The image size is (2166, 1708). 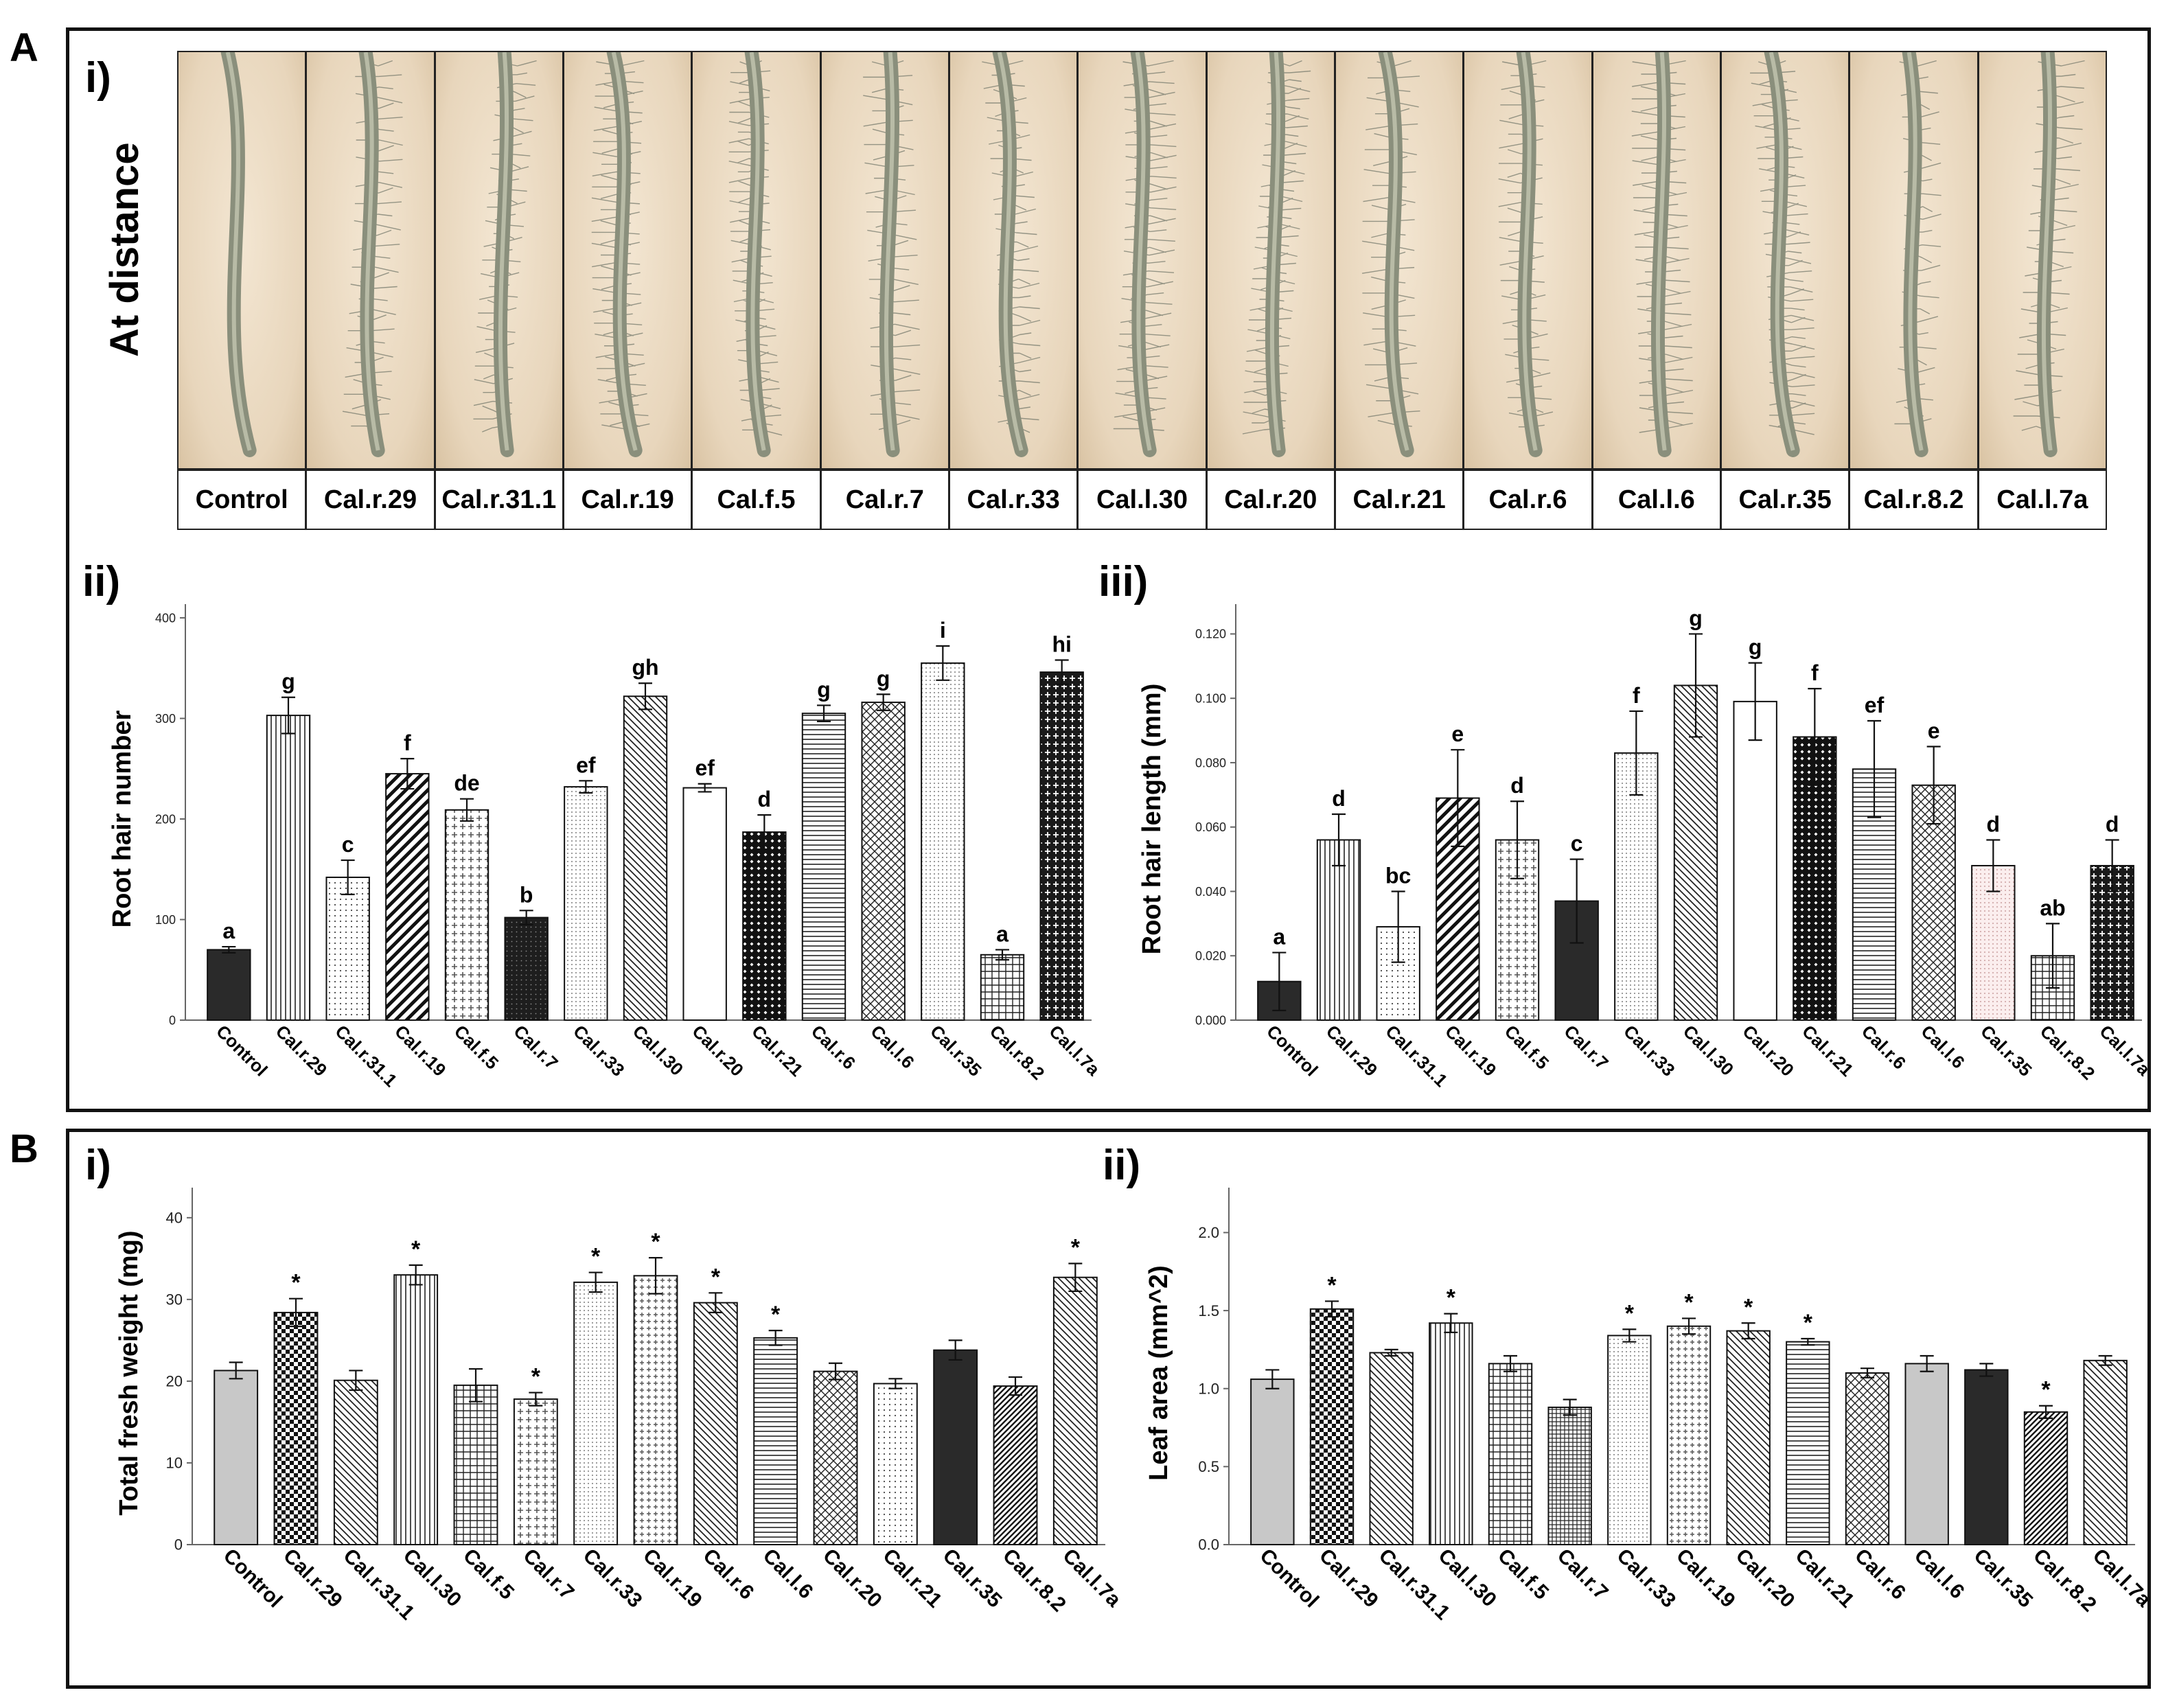 What do you see at coordinates (1279, 937) in the screenshot?
I see `significance-label: a` at bounding box center [1279, 937].